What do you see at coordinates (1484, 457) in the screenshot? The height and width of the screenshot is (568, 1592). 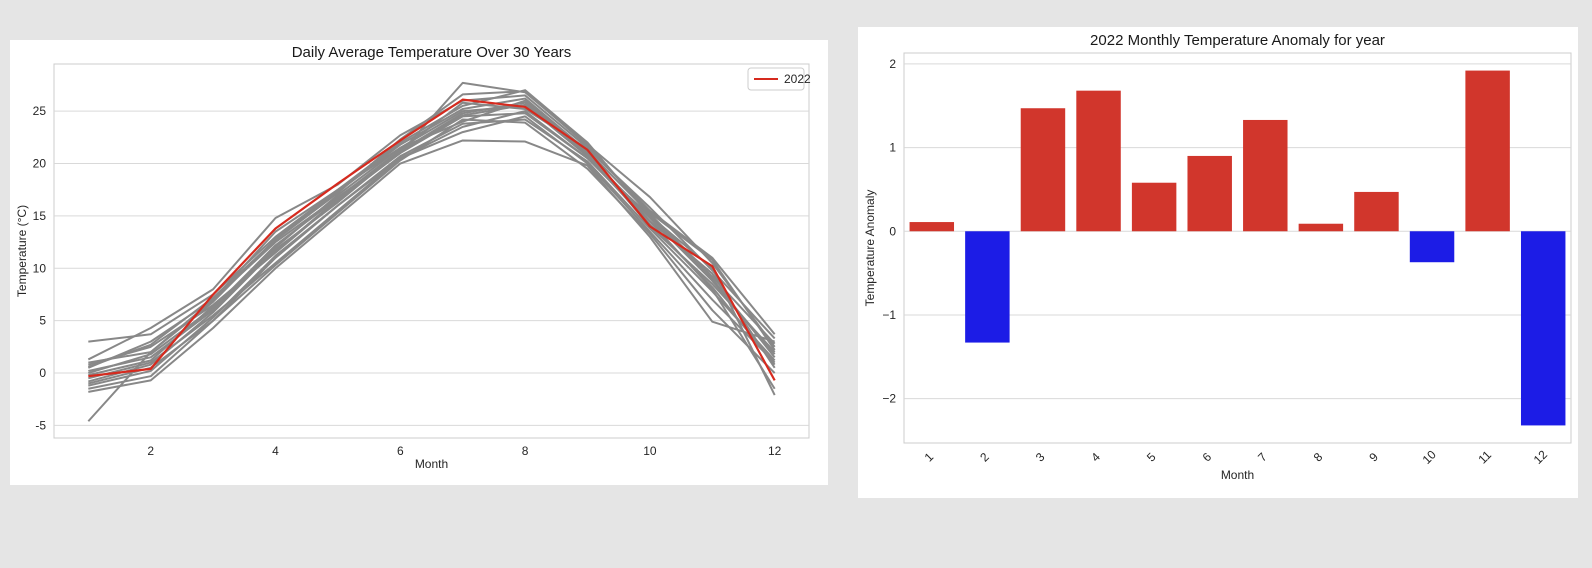 I see `x-tick-label: 11` at bounding box center [1484, 457].